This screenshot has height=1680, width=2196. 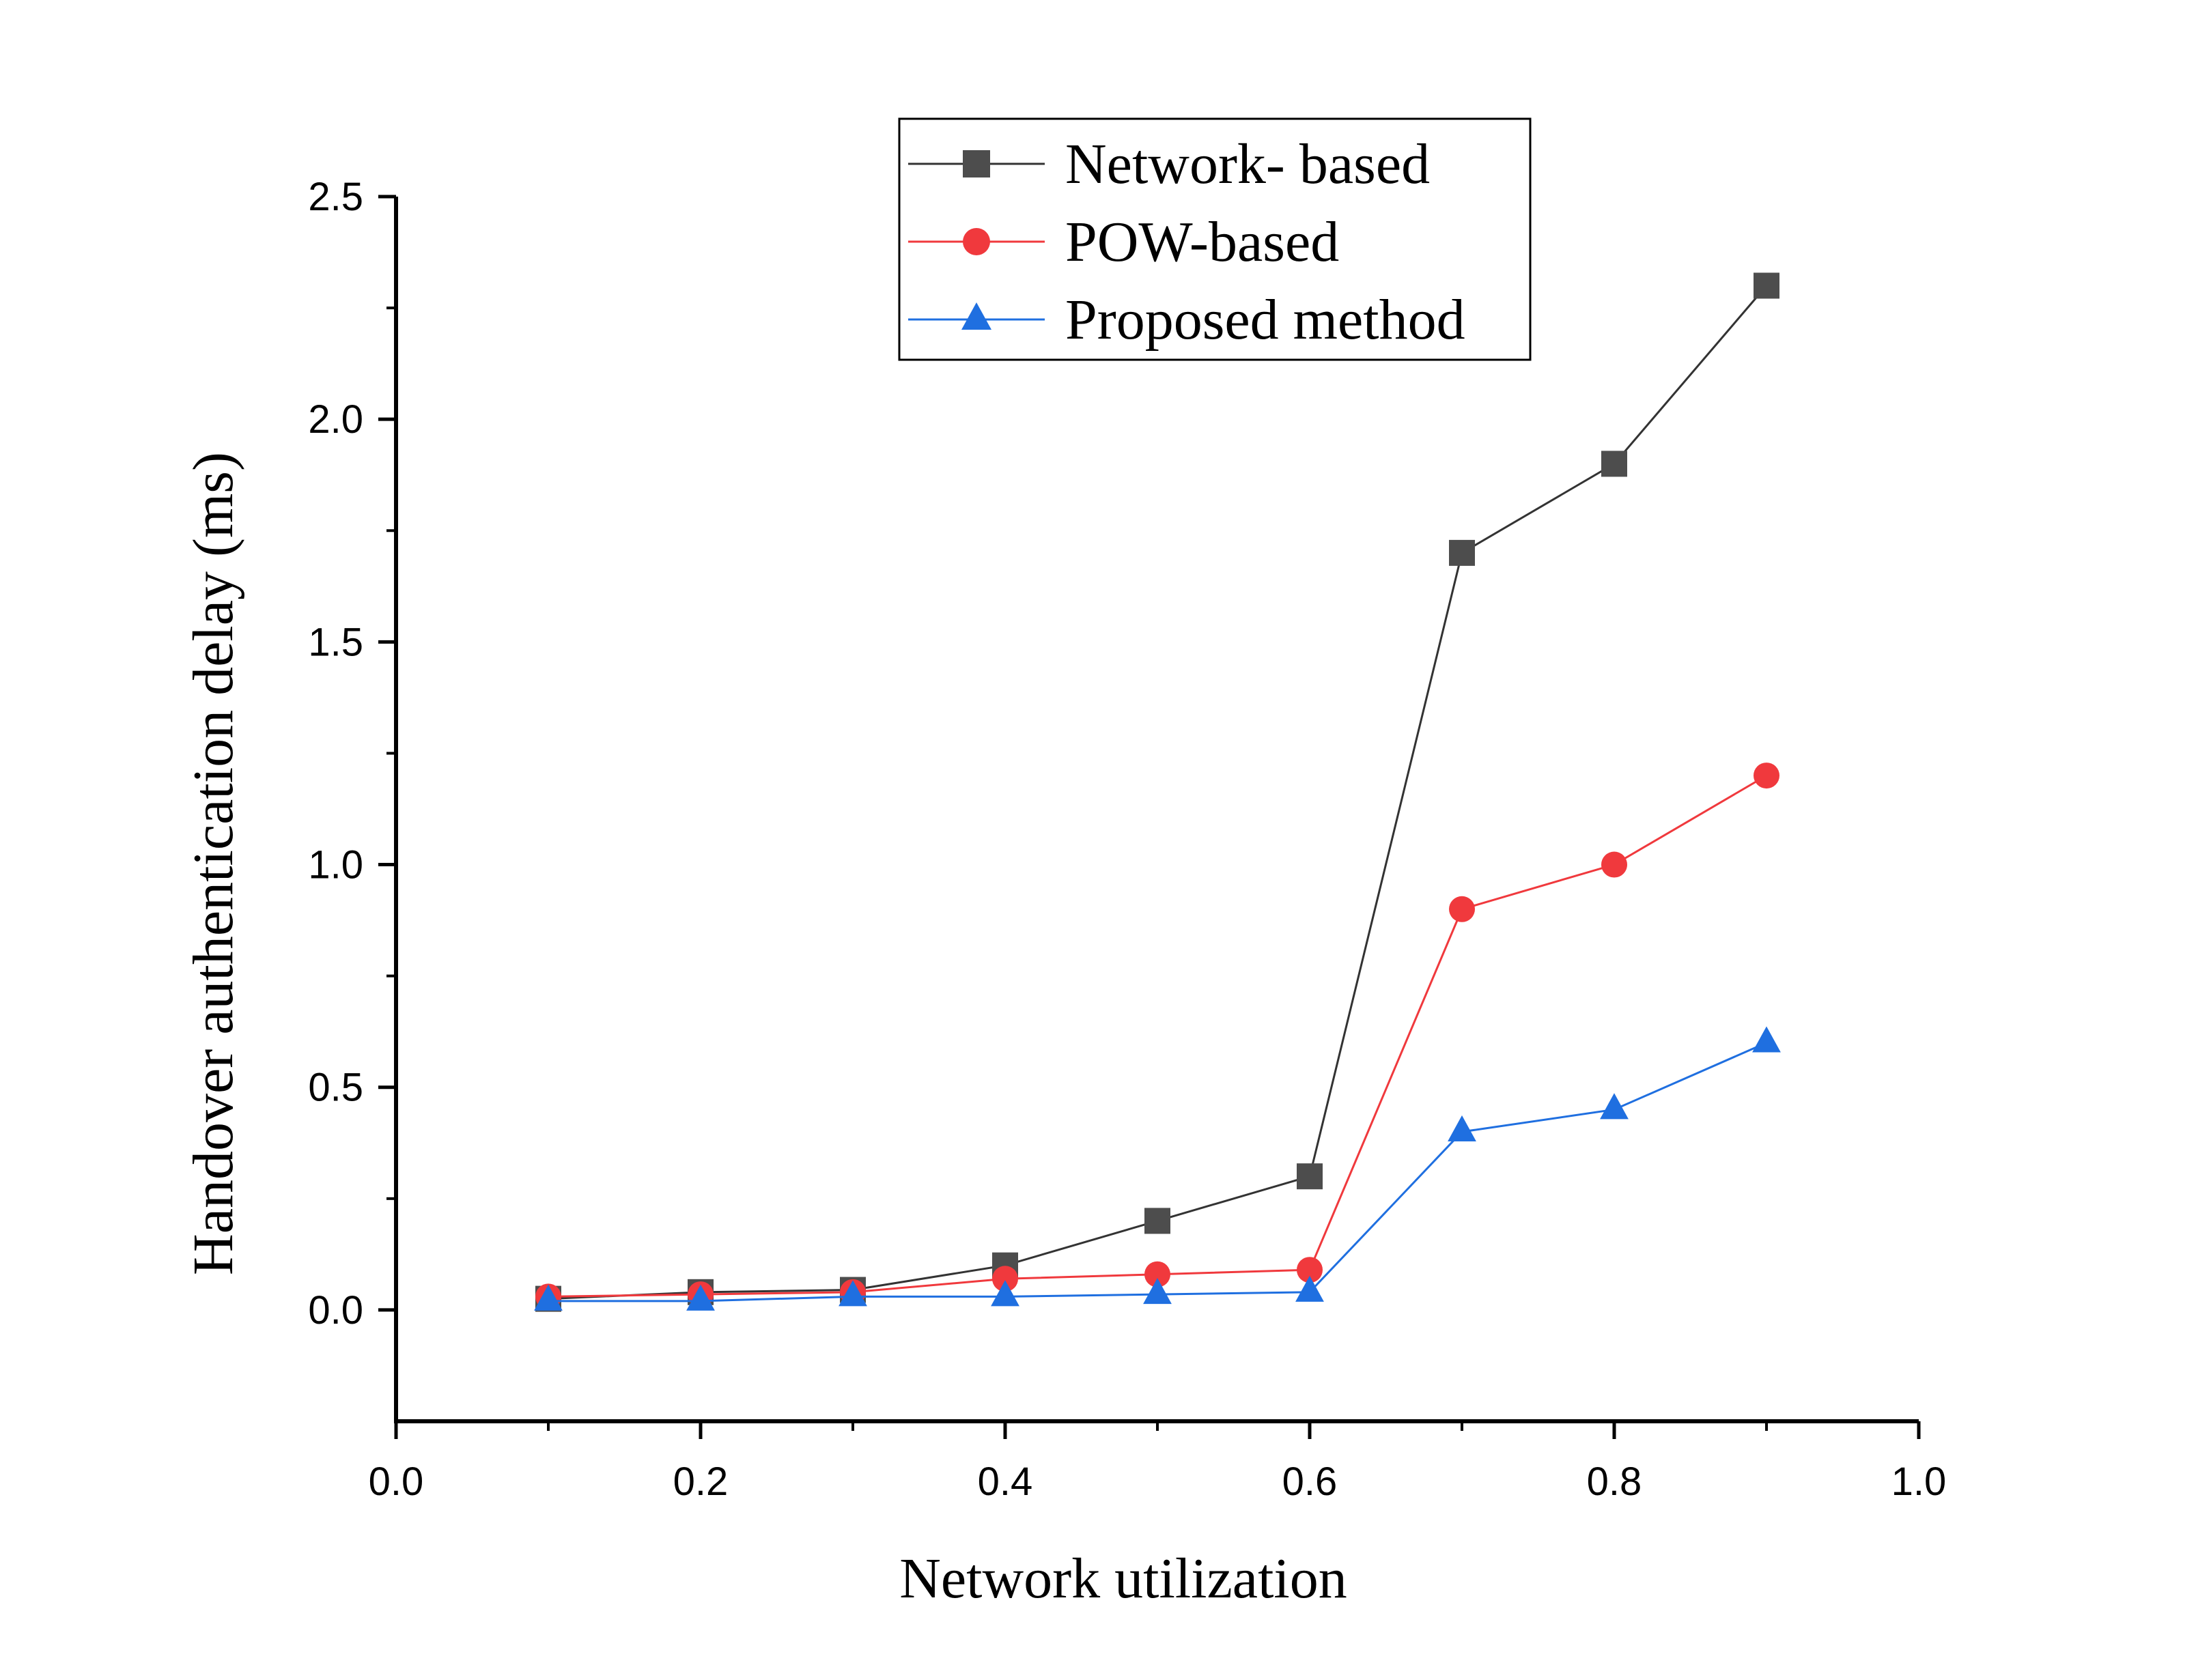 I want to click on y-tick-label: 0.0, so click(x=336, y=1310).